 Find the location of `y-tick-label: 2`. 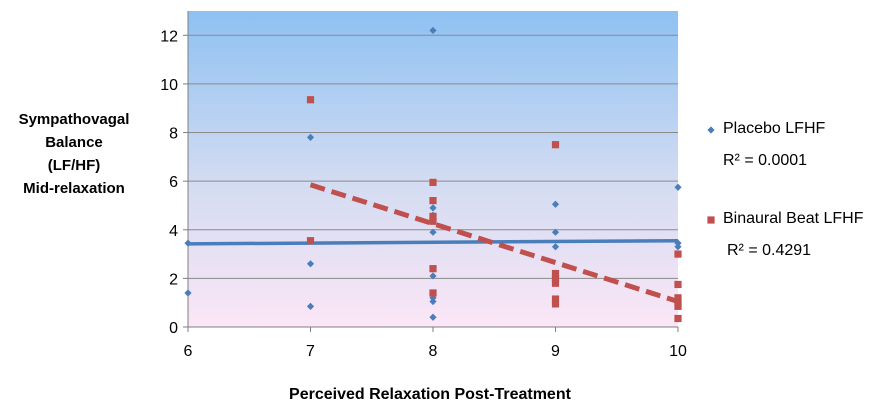

y-tick-label: 2 is located at coordinates (173, 279).